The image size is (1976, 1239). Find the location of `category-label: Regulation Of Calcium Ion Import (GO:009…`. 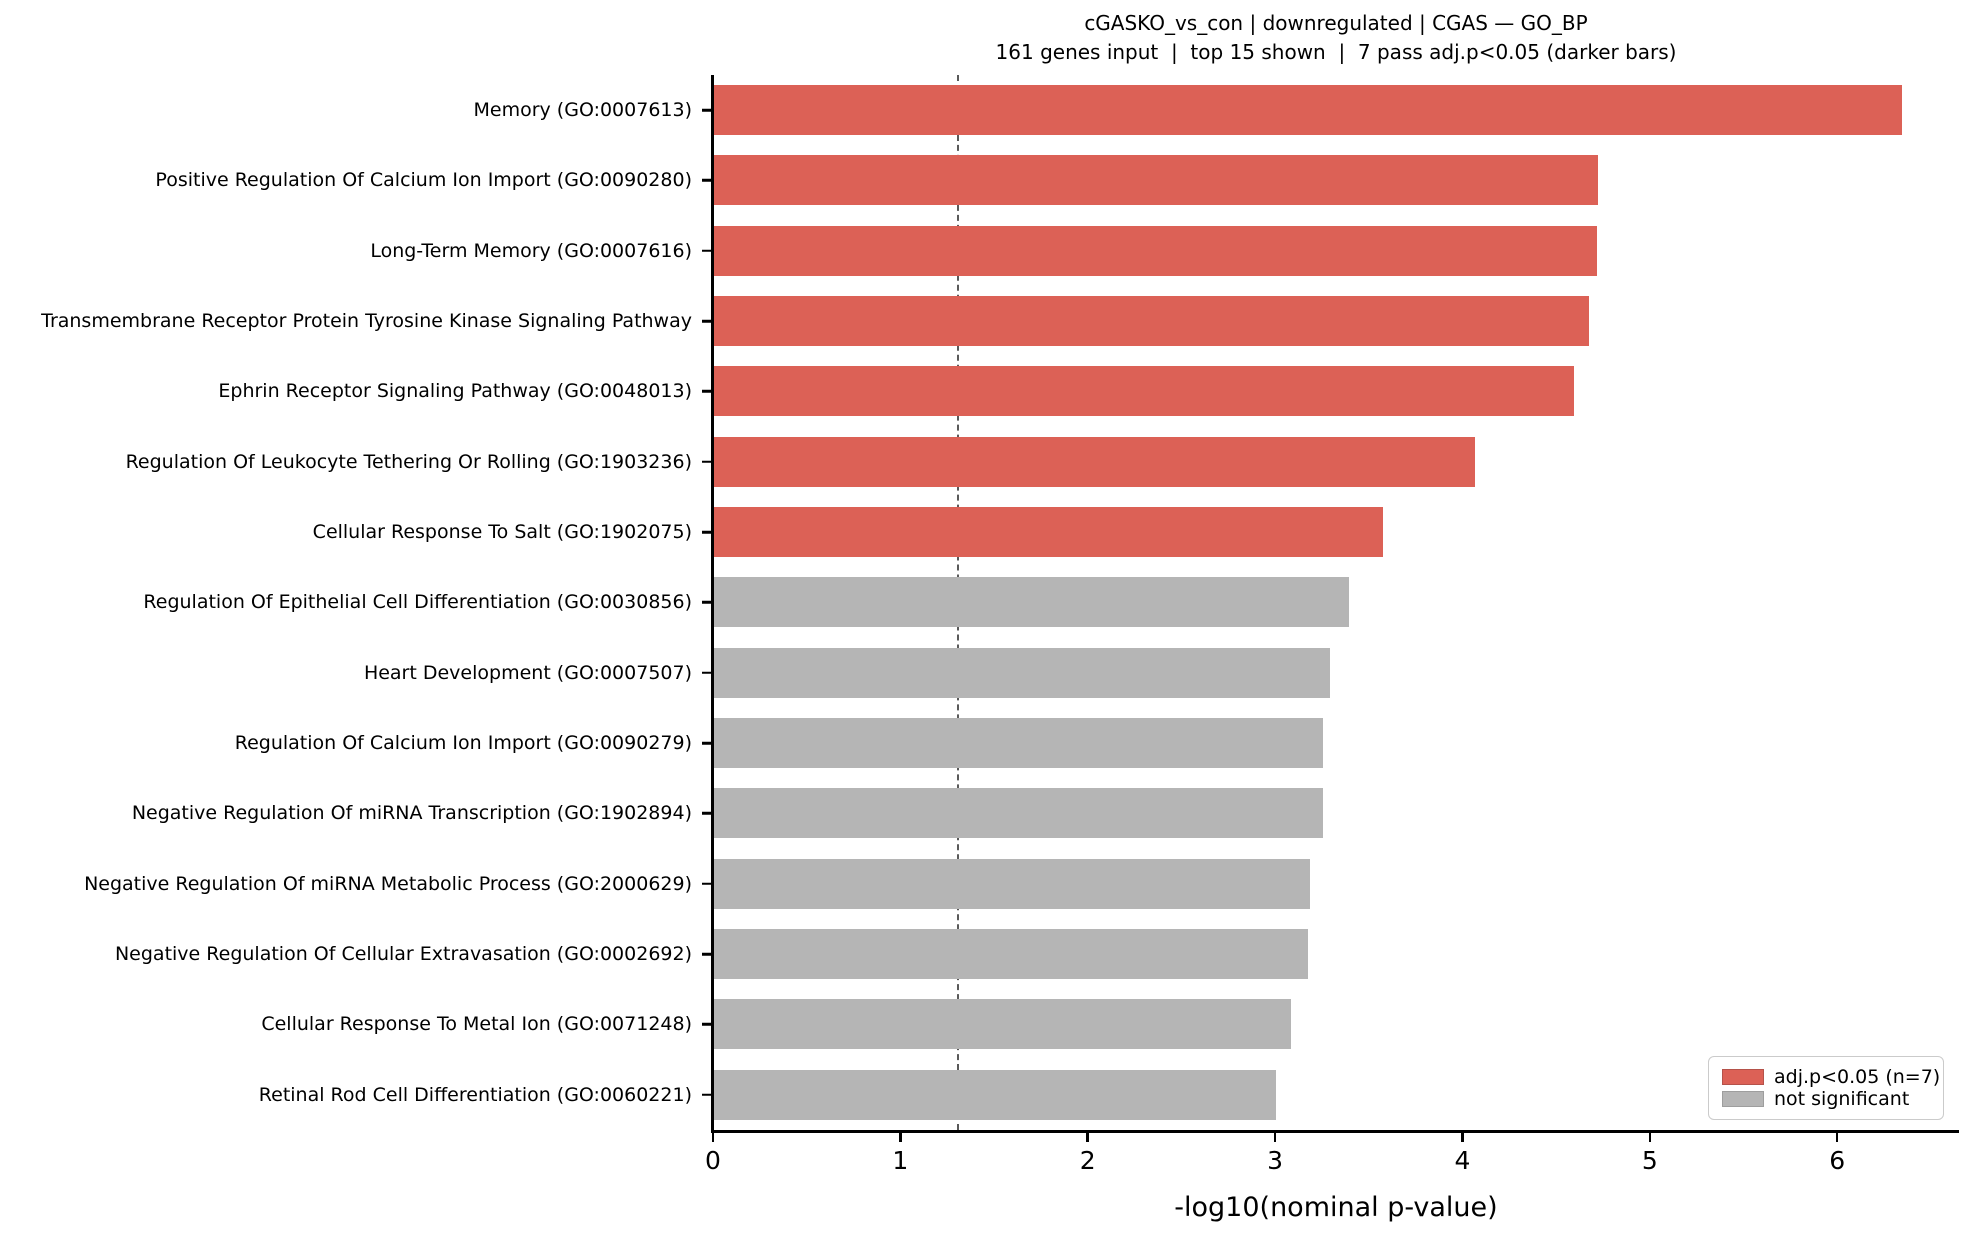

category-label: Regulation Of Calcium Ion Import (GO:009… is located at coordinates (463, 743).